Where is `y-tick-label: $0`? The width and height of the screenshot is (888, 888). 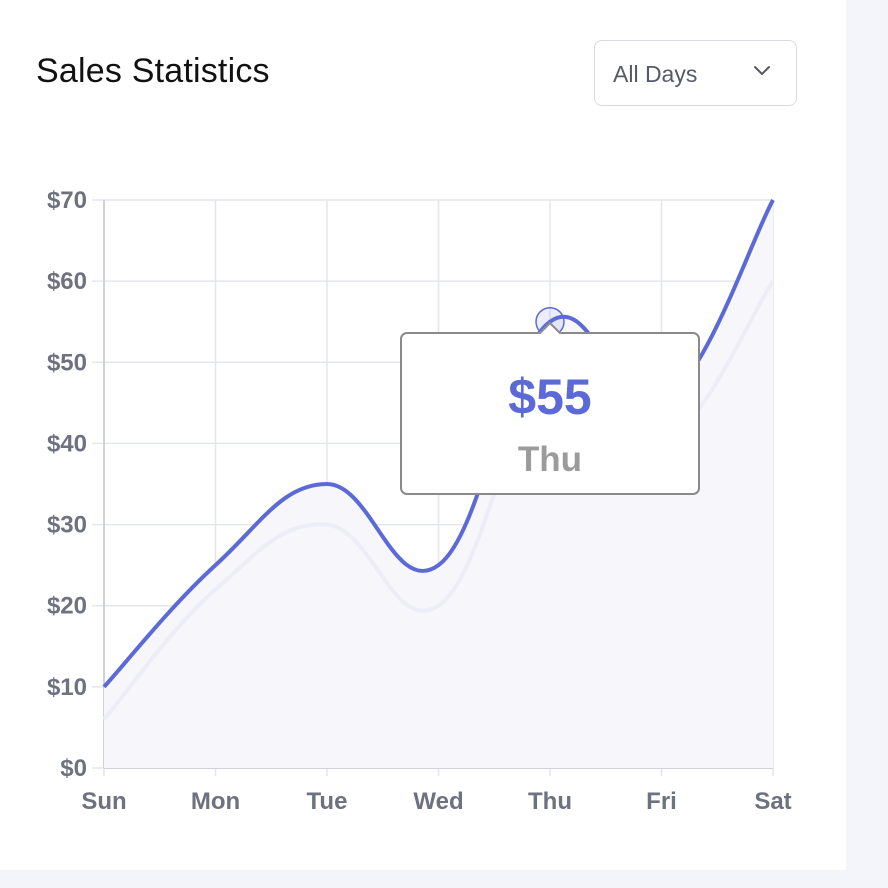
y-tick-label: $0 is located at coordinates (73, 768).